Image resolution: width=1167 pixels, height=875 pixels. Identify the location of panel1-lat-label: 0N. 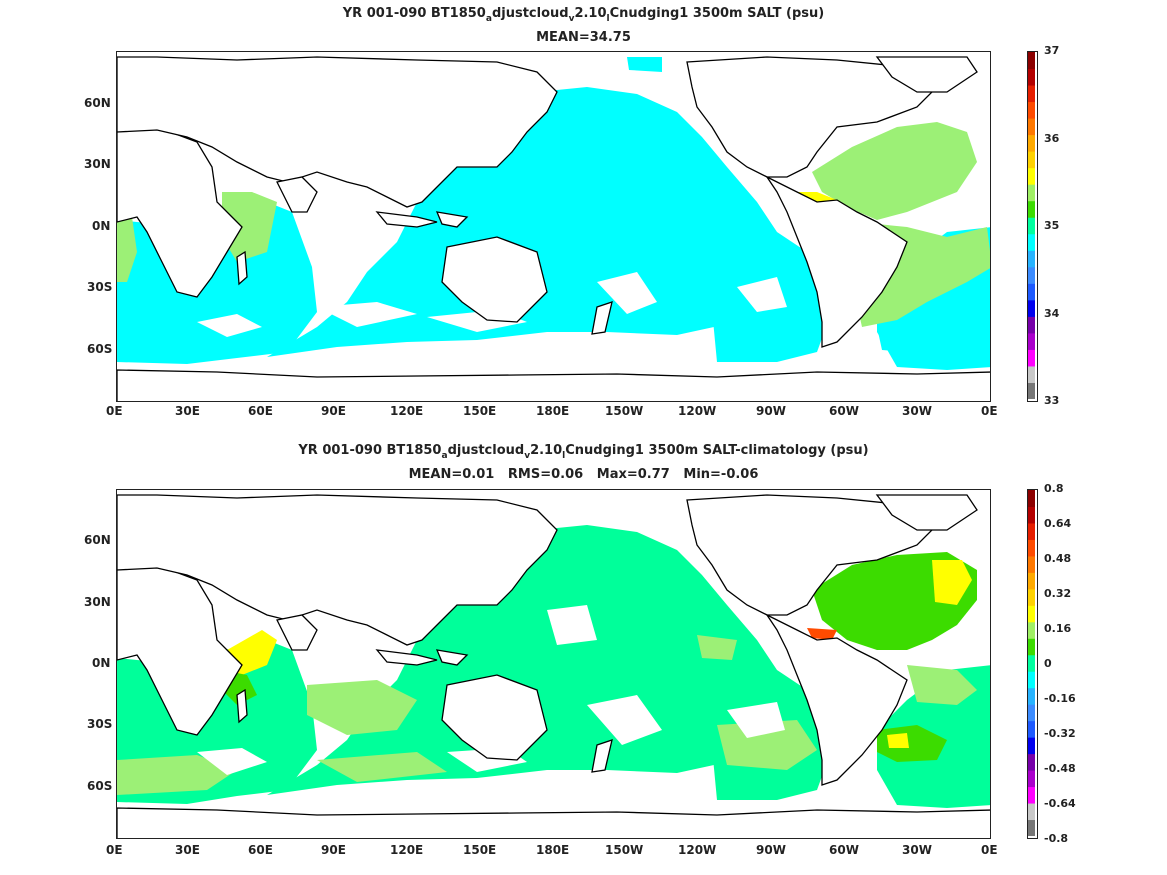
(101, 226).